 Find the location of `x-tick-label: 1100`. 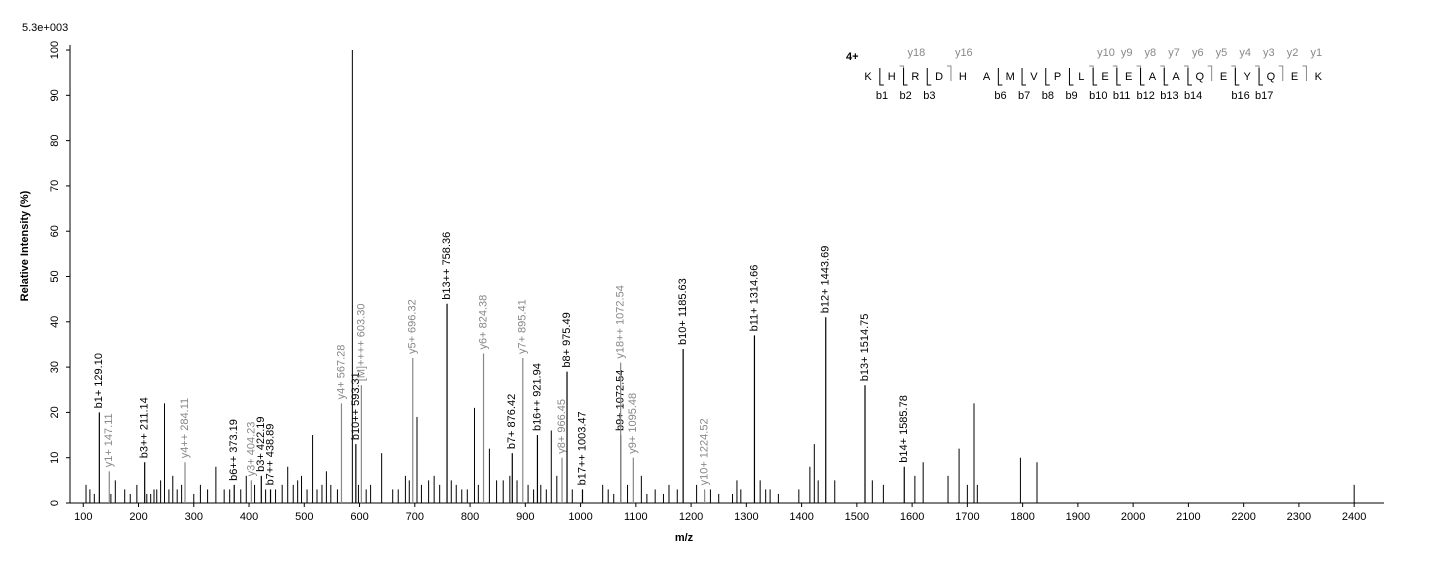

x-tick-label: 1100 is located at coordinates (636, 517).